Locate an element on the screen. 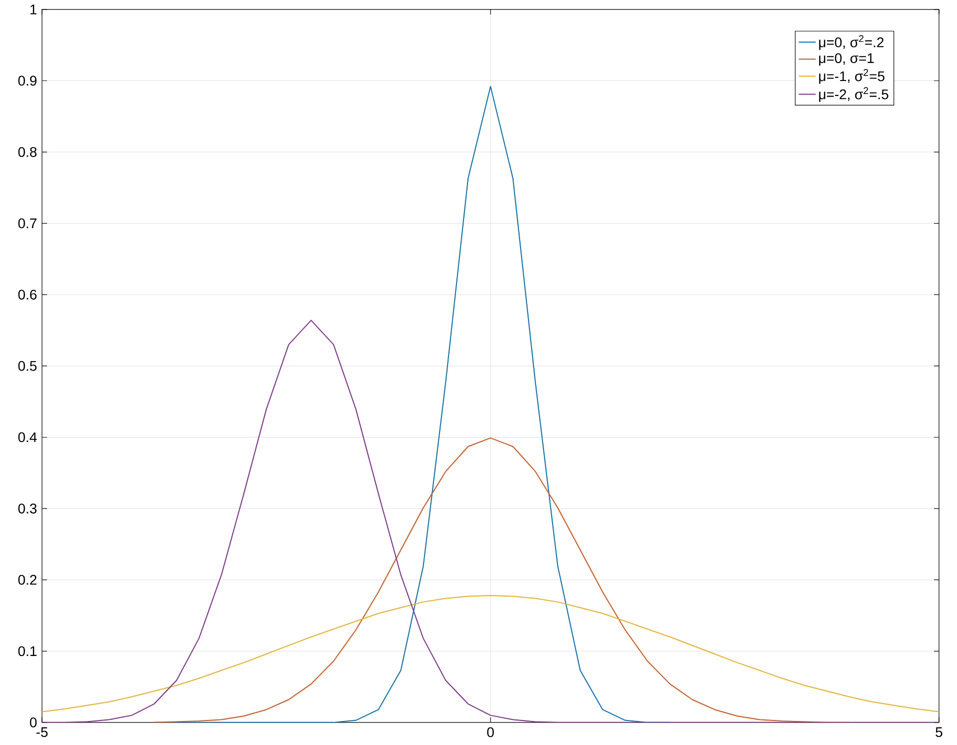 The height and width of the screenshot is (745, 957). y-tick-label: 1 is located at coordinates (33, 9).